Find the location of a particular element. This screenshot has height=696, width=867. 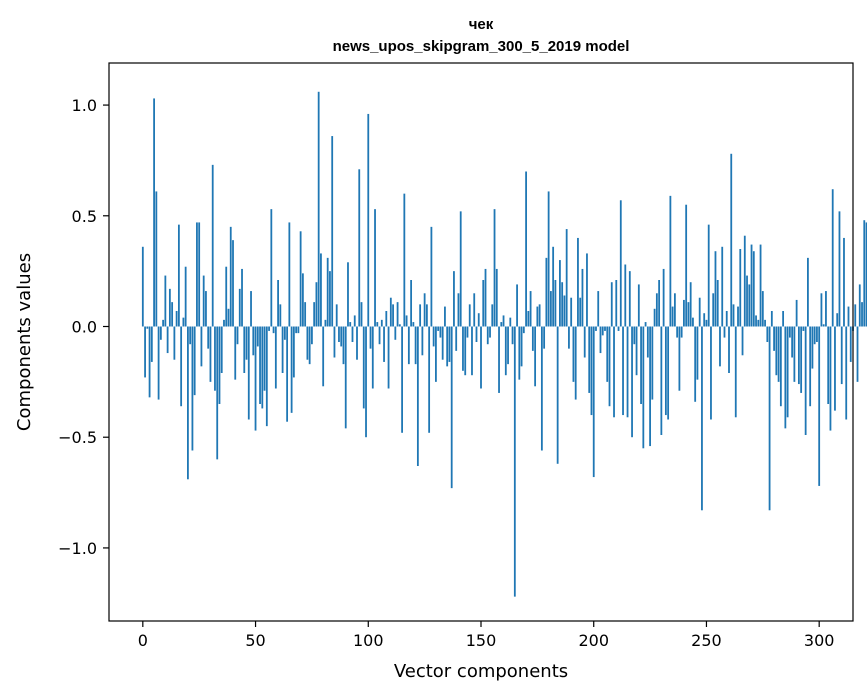

y-tick-label: −1.0 is located at coordinates (77, 548).